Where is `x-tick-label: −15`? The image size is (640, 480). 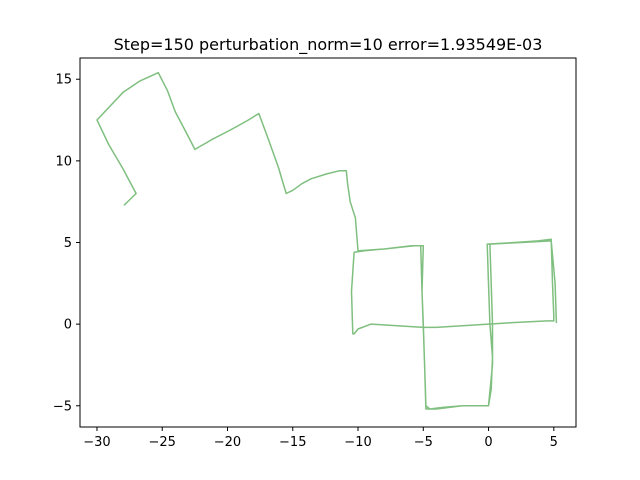 x-tick-label: −15 is located at coordinates (292, 442).